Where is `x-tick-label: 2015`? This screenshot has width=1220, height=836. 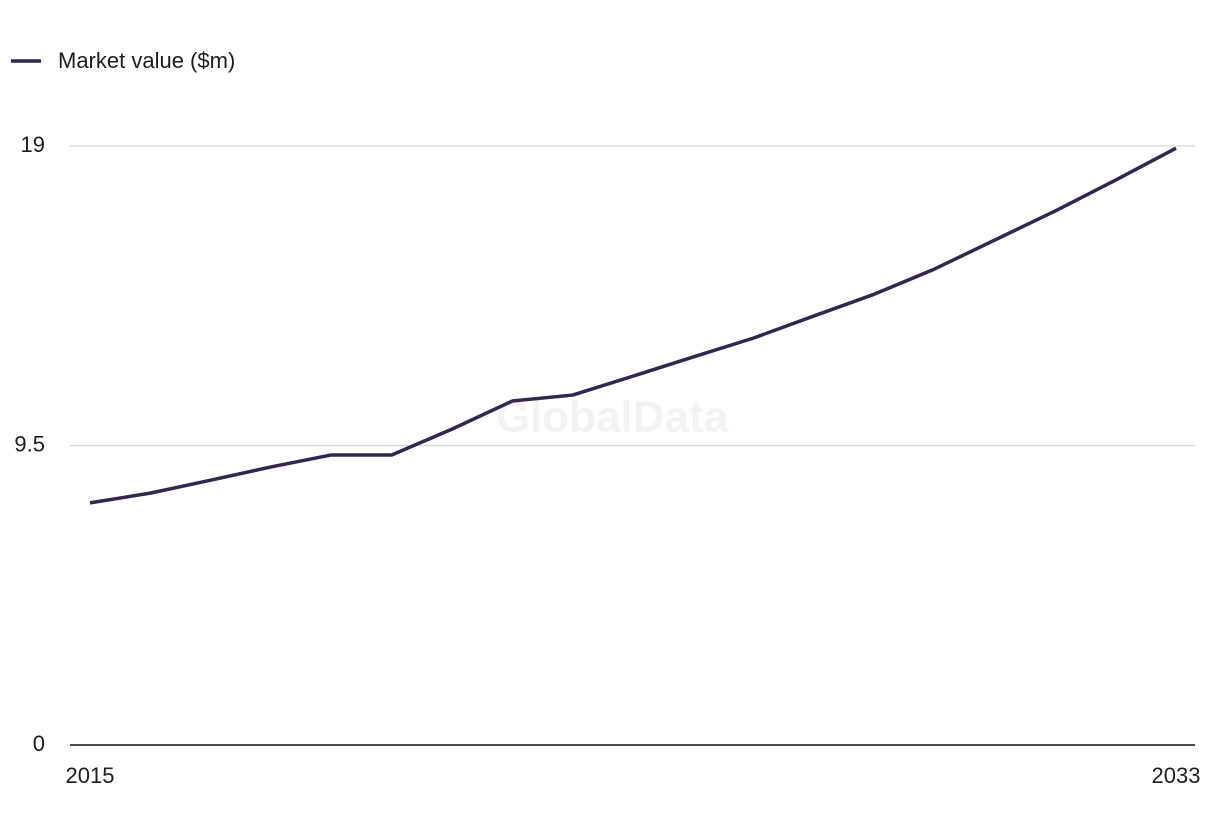
x-tick-label: 2015 is located at coordinates (90, 775).